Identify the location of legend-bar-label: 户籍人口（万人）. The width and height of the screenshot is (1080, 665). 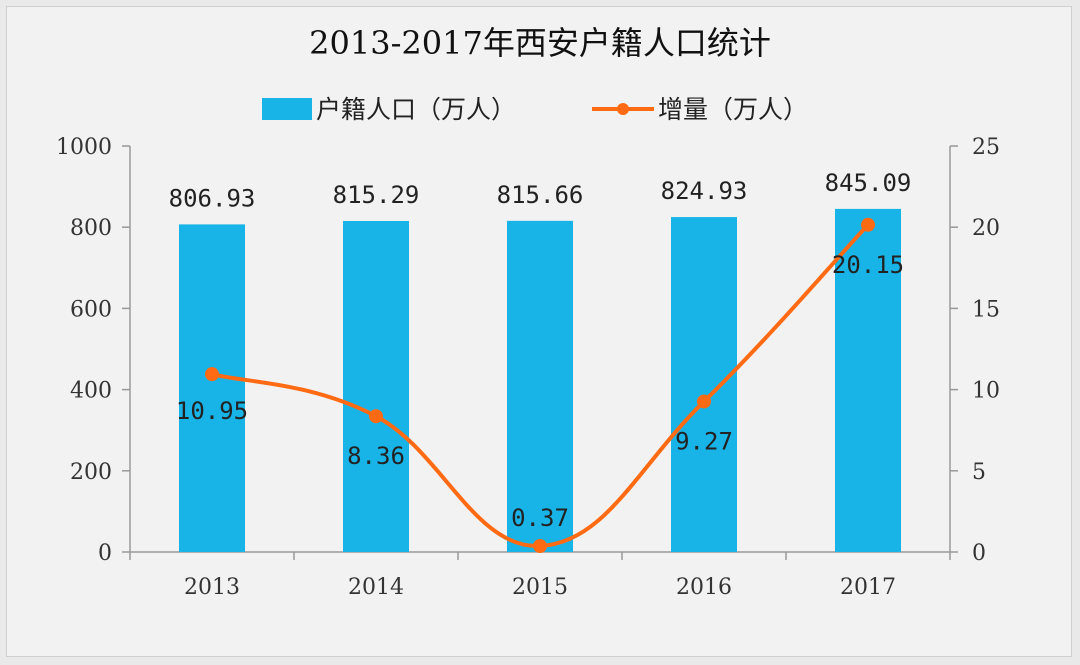
(416, 109).